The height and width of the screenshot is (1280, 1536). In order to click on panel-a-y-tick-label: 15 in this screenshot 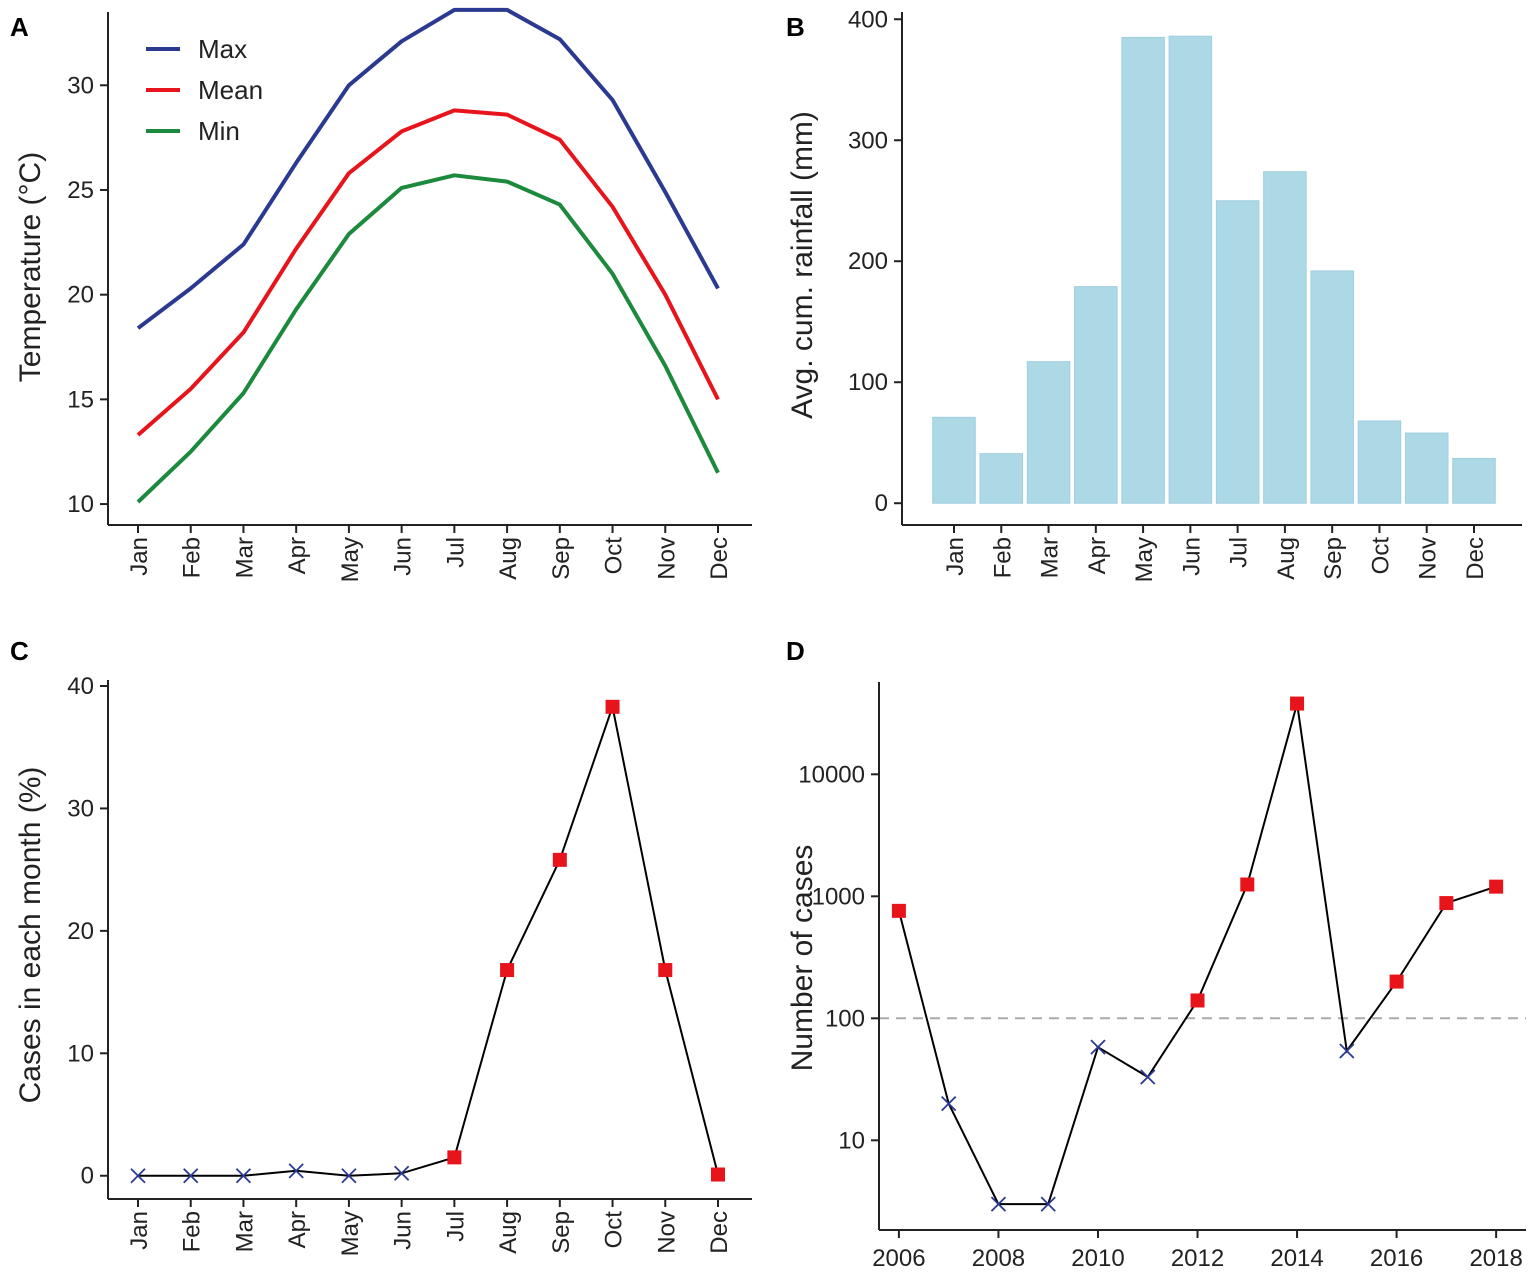, I will do `click(80, 399)`.